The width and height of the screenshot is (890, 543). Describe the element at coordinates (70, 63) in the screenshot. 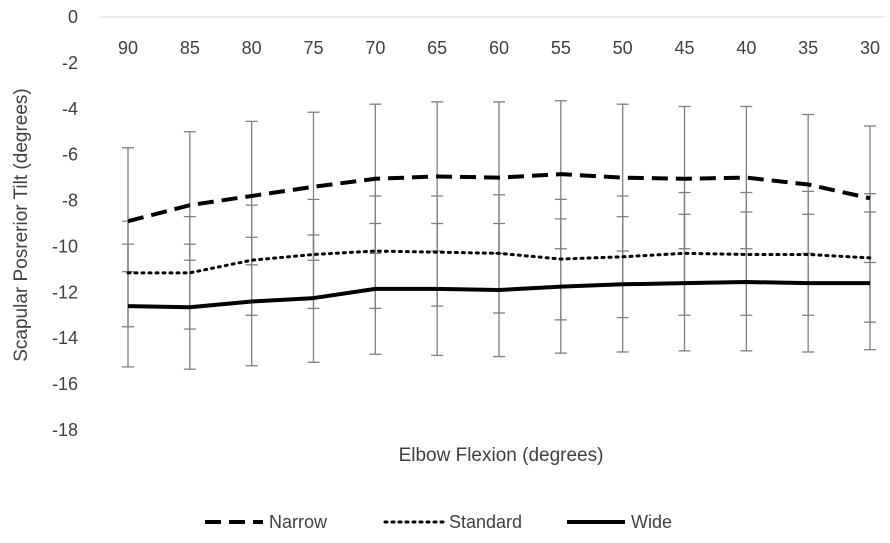

I see `y-tick-label: -2` at that location.